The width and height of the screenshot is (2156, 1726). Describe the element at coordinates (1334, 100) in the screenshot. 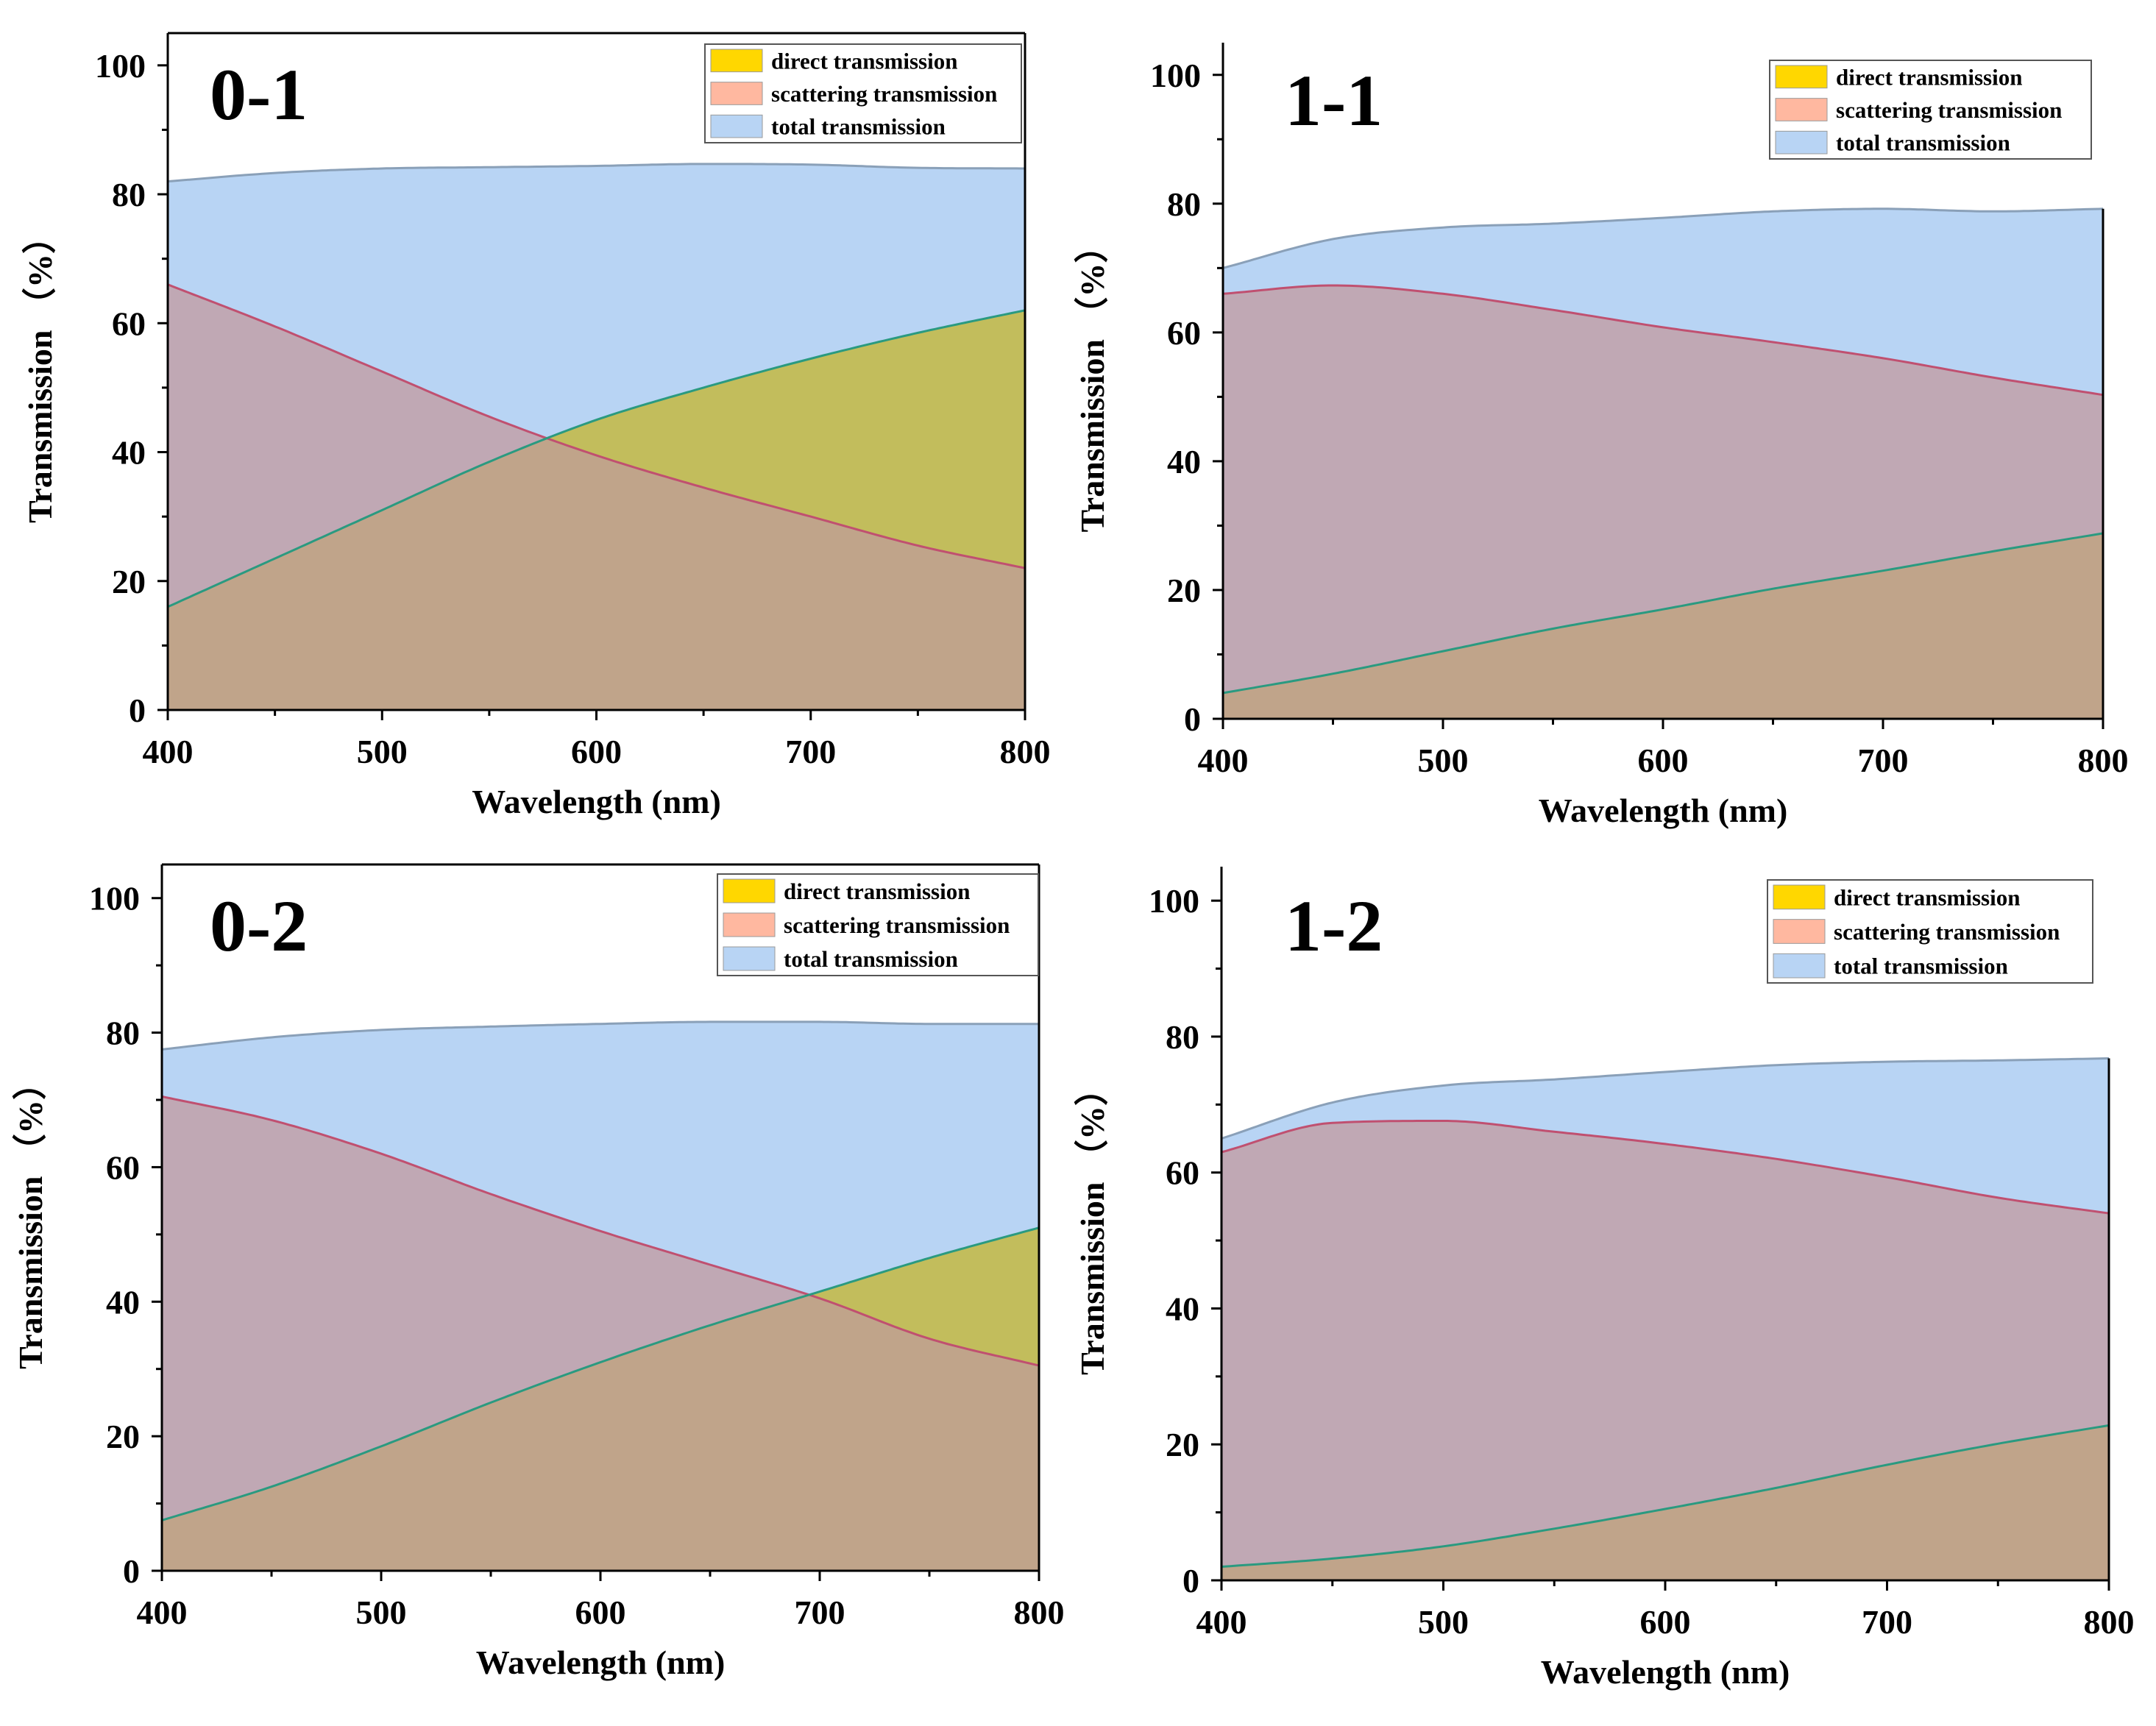

I see `panel-label: 1-1` at that location.